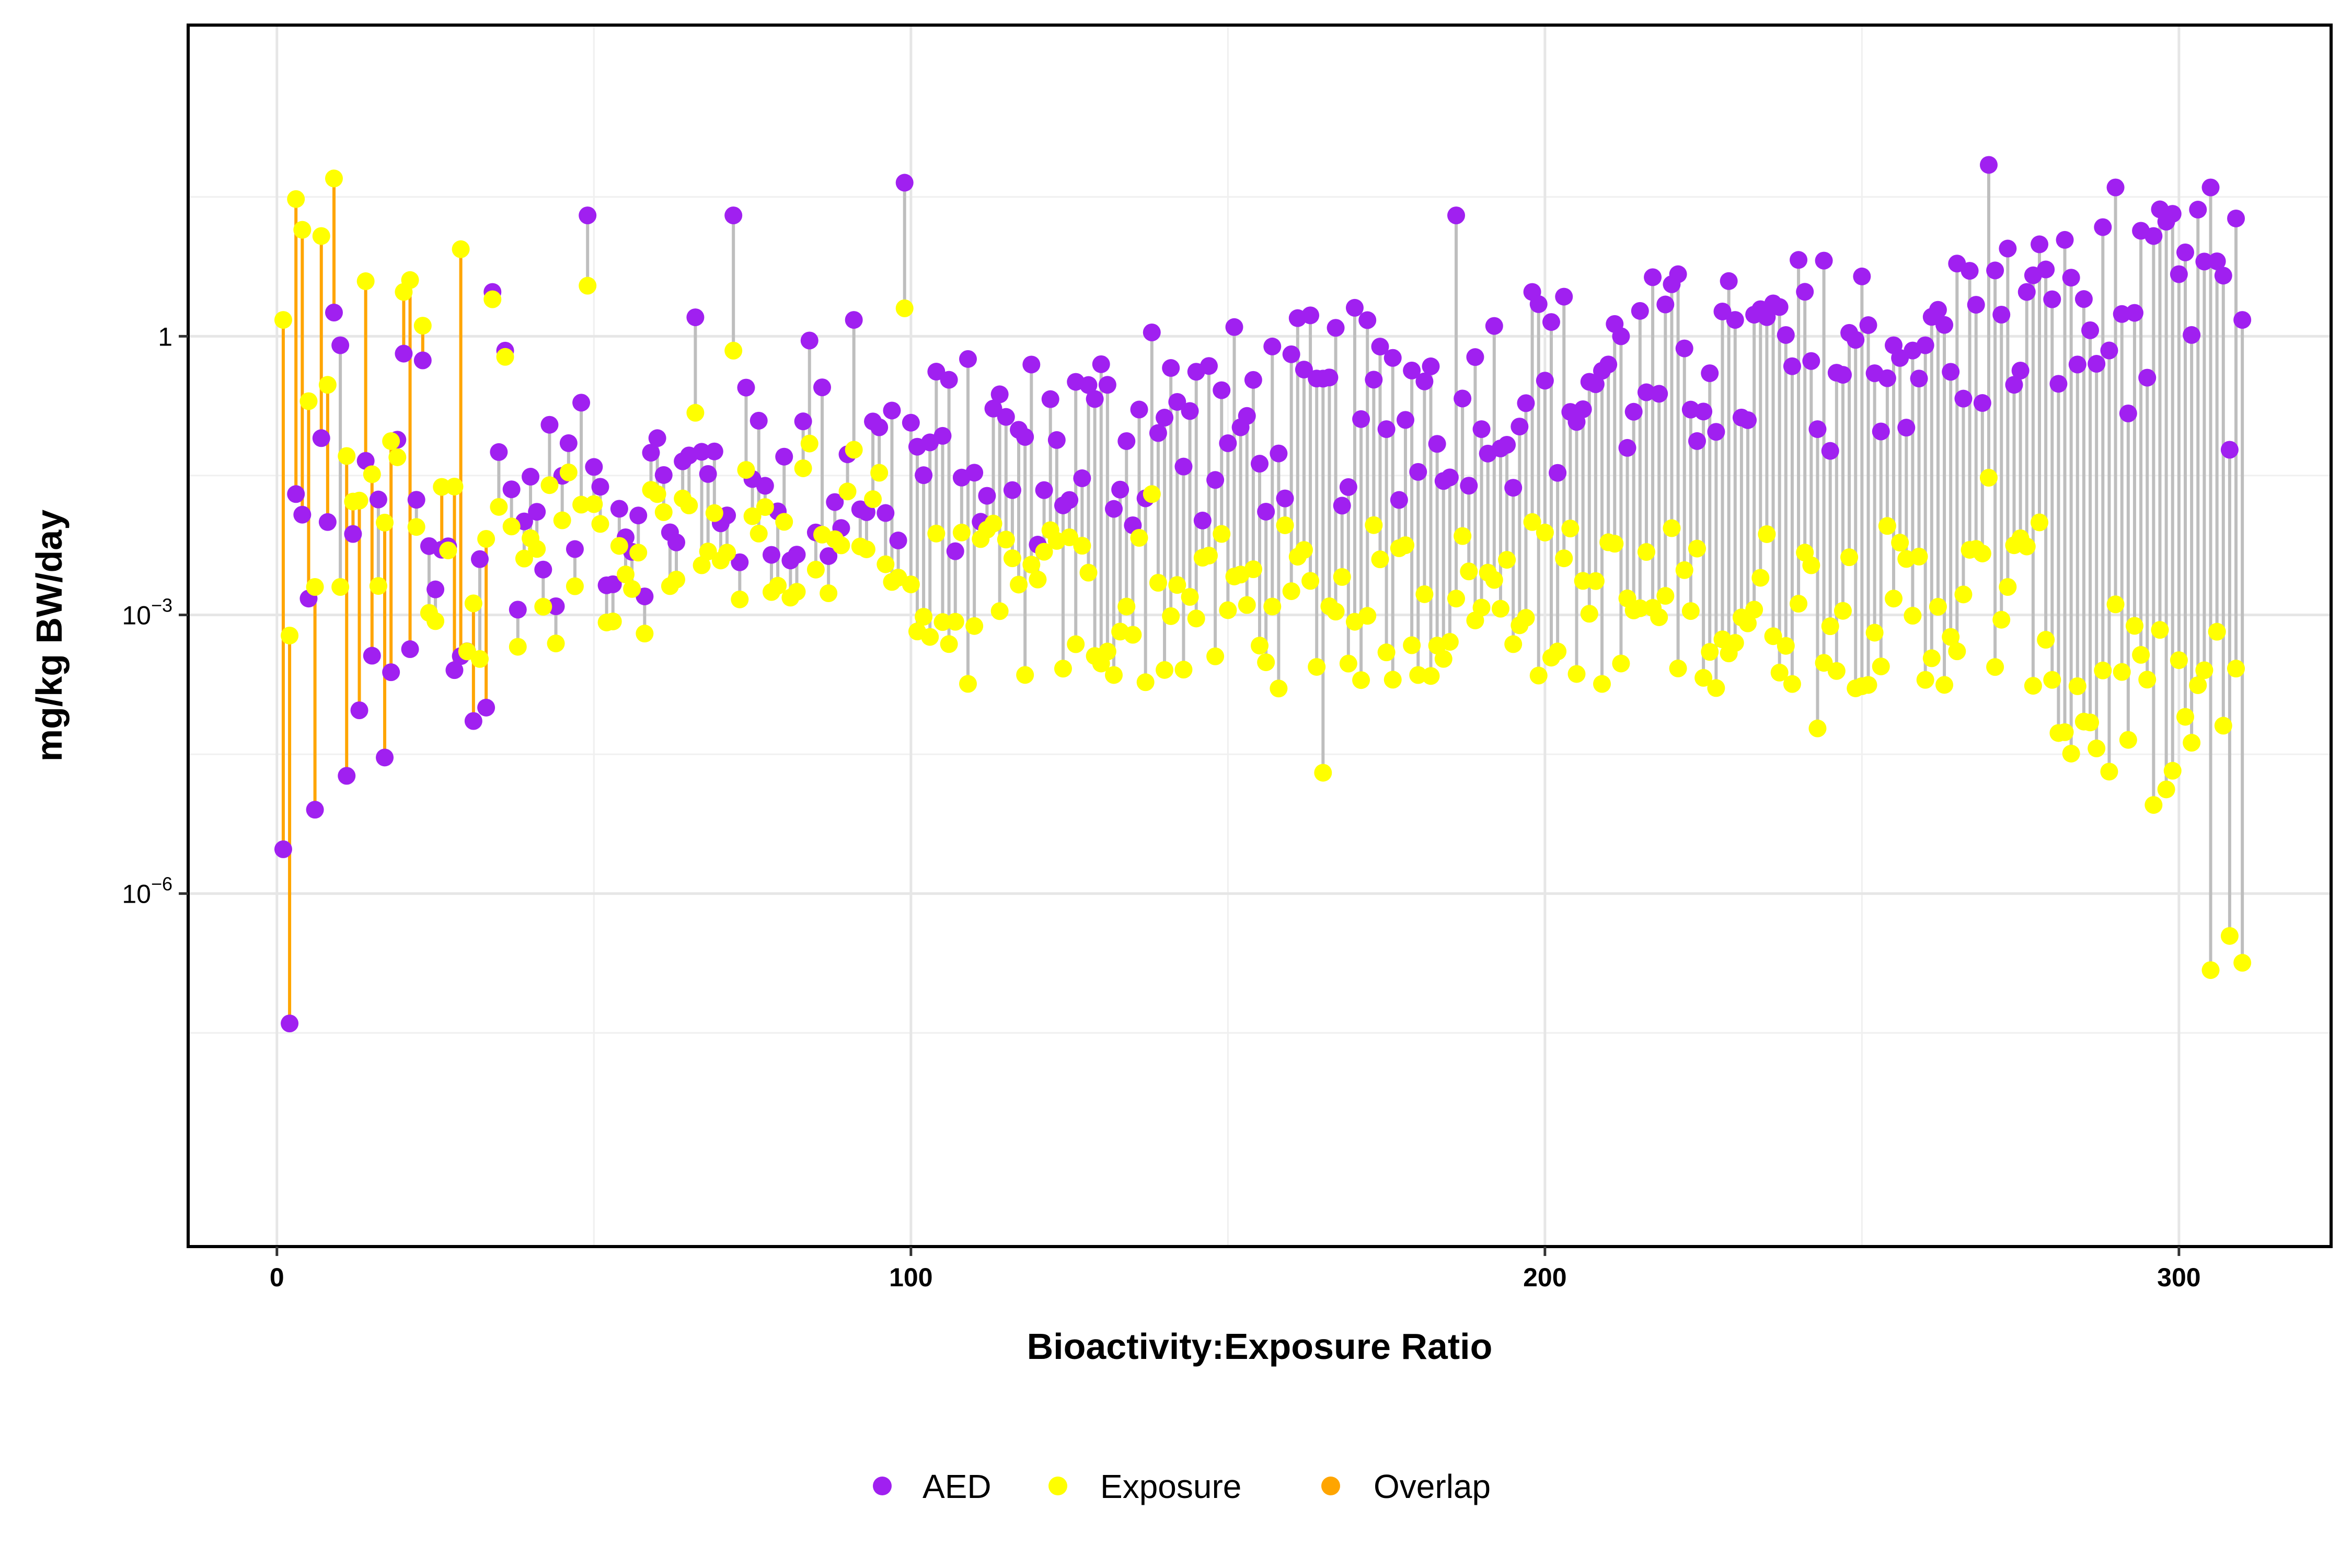  What do you see at coordinates (1260, 1346) in the screenshot?
I see `x-axis-title: Bioactivity:Exposure Ratio` at bounding box center [1260, 1346].